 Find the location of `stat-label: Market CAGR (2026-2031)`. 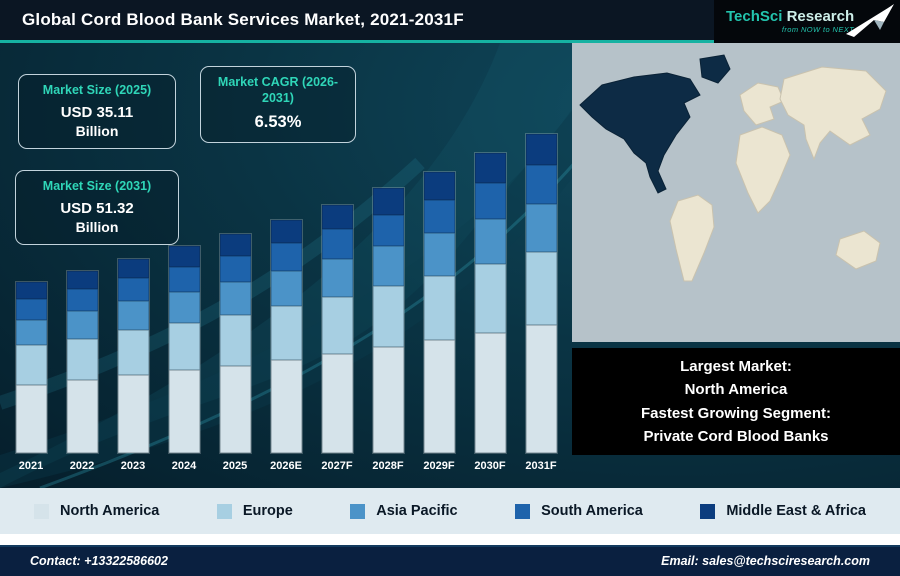

stat-label: Market CAGR (2026-2031) is located at coordinates (278, 90).